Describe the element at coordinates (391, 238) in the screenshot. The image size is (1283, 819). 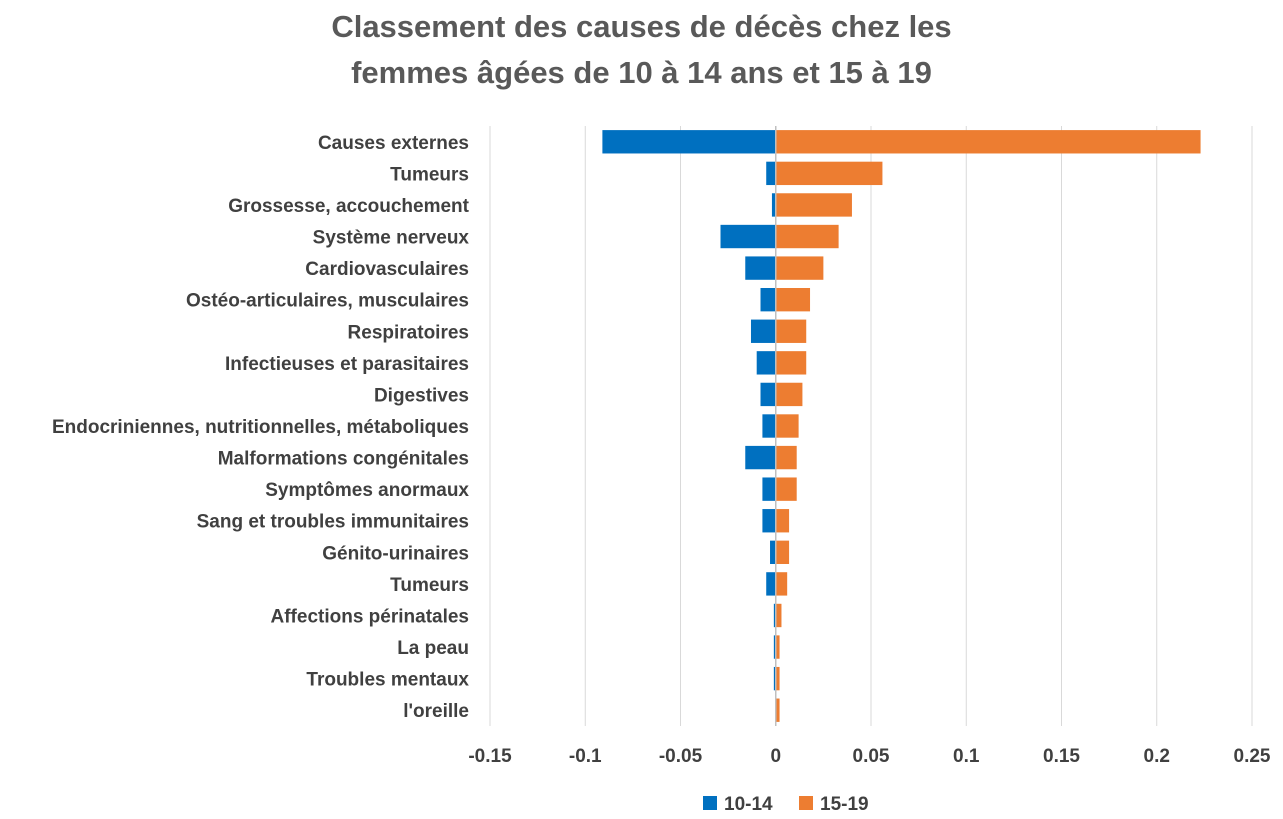
I see `category-label: Système nerveux` at that location.